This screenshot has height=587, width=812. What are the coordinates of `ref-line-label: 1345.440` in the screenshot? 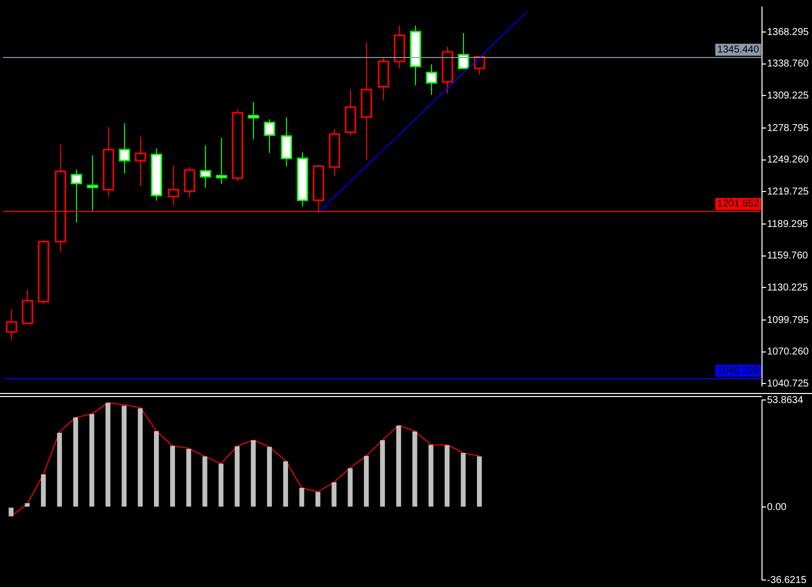 It's located at (738, 50).